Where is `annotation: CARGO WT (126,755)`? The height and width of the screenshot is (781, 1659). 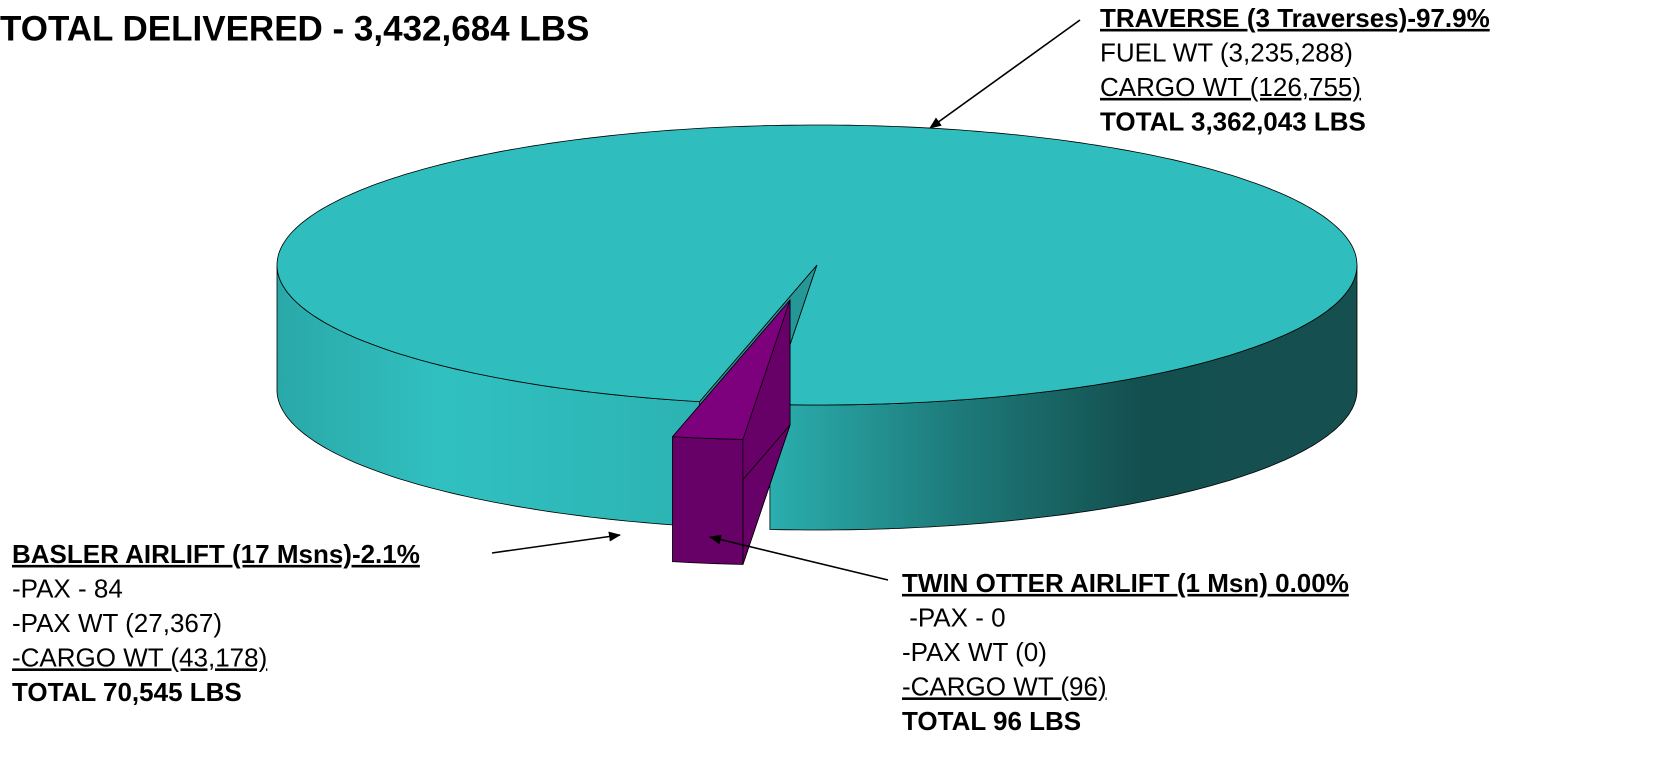 annotation: CARGO WT (126,755) is located at coordinates (1230, 87).